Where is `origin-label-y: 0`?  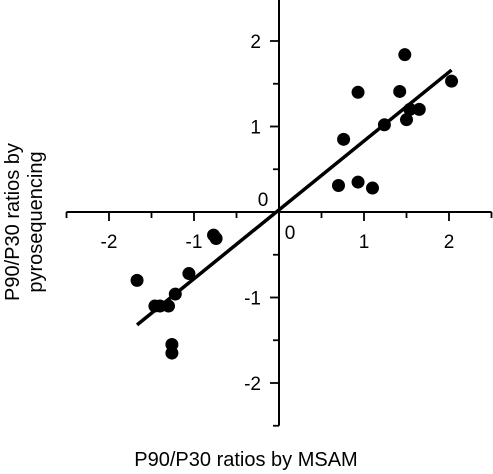 origin-label-y: 0 is located at coordinates (263, 200).